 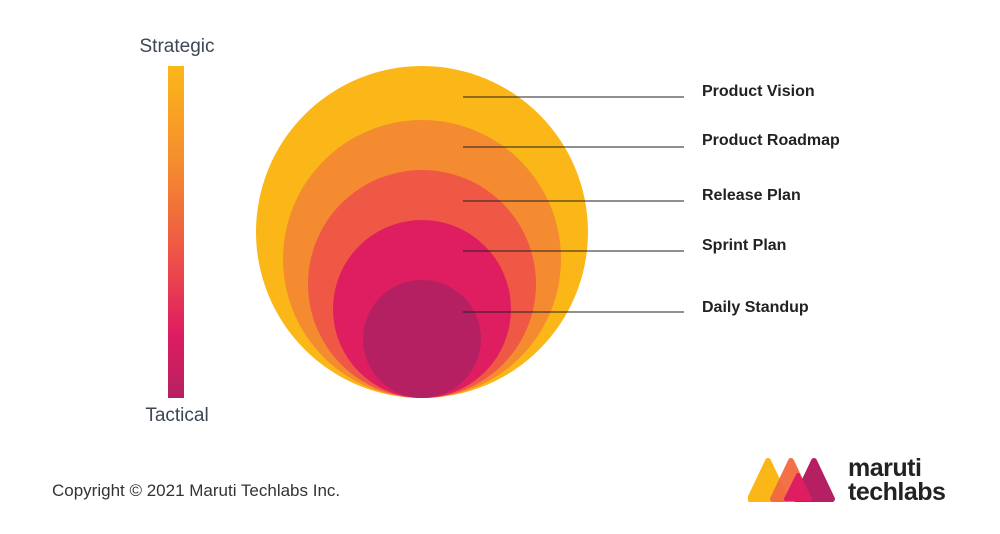 I want to click on scale-top-label: Strategic, so click(x=177, y=46).